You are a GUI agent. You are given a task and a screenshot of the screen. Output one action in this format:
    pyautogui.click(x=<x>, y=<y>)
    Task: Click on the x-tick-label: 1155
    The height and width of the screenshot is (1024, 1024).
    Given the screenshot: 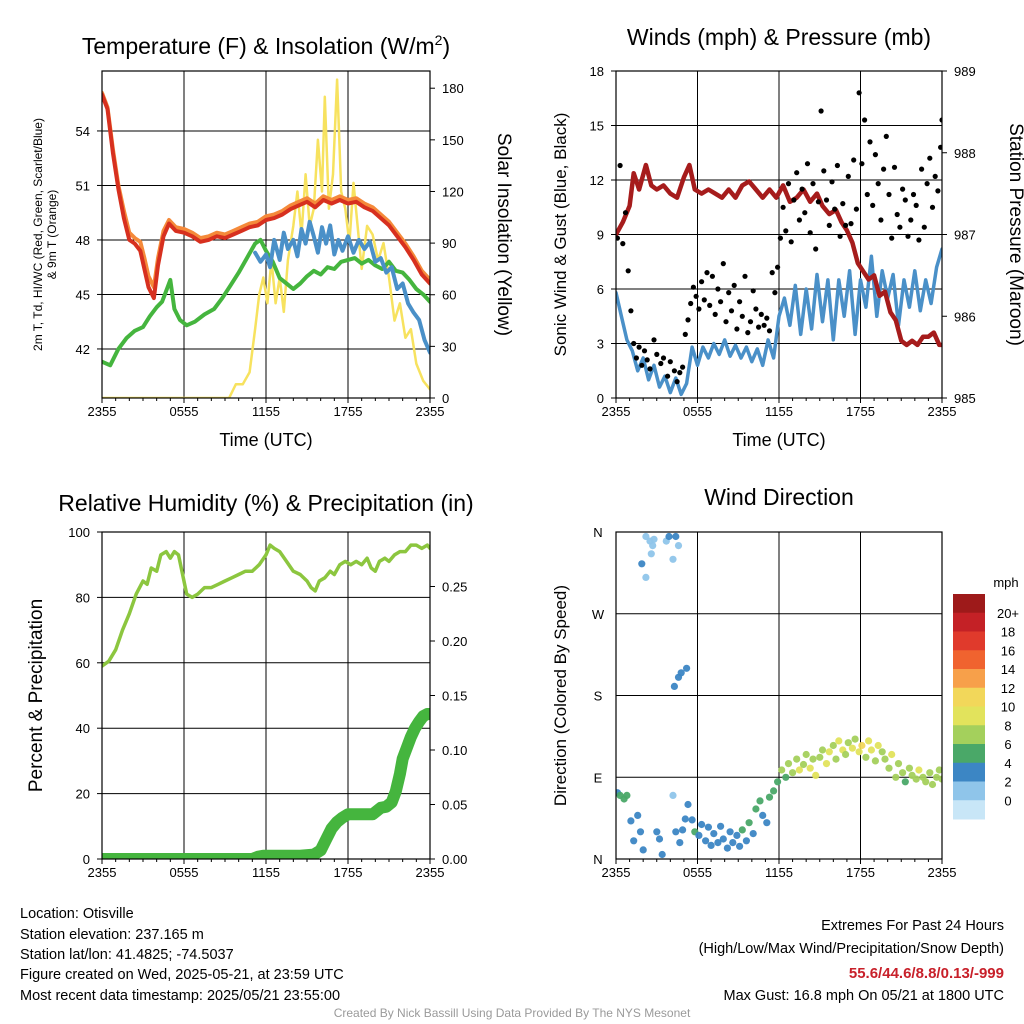 What is the action you would take?
    pyautogui.click(x=266, y=872)
    